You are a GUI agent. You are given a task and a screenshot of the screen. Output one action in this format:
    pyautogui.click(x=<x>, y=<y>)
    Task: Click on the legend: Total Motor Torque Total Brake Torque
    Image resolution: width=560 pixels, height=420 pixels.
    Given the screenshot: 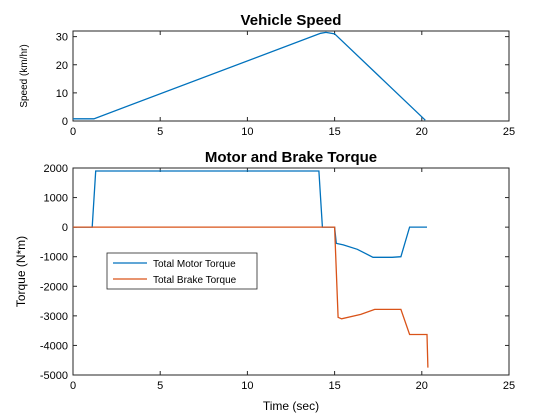 What is the action you would take?
    pyautogui.click(x=182, y=271)
    